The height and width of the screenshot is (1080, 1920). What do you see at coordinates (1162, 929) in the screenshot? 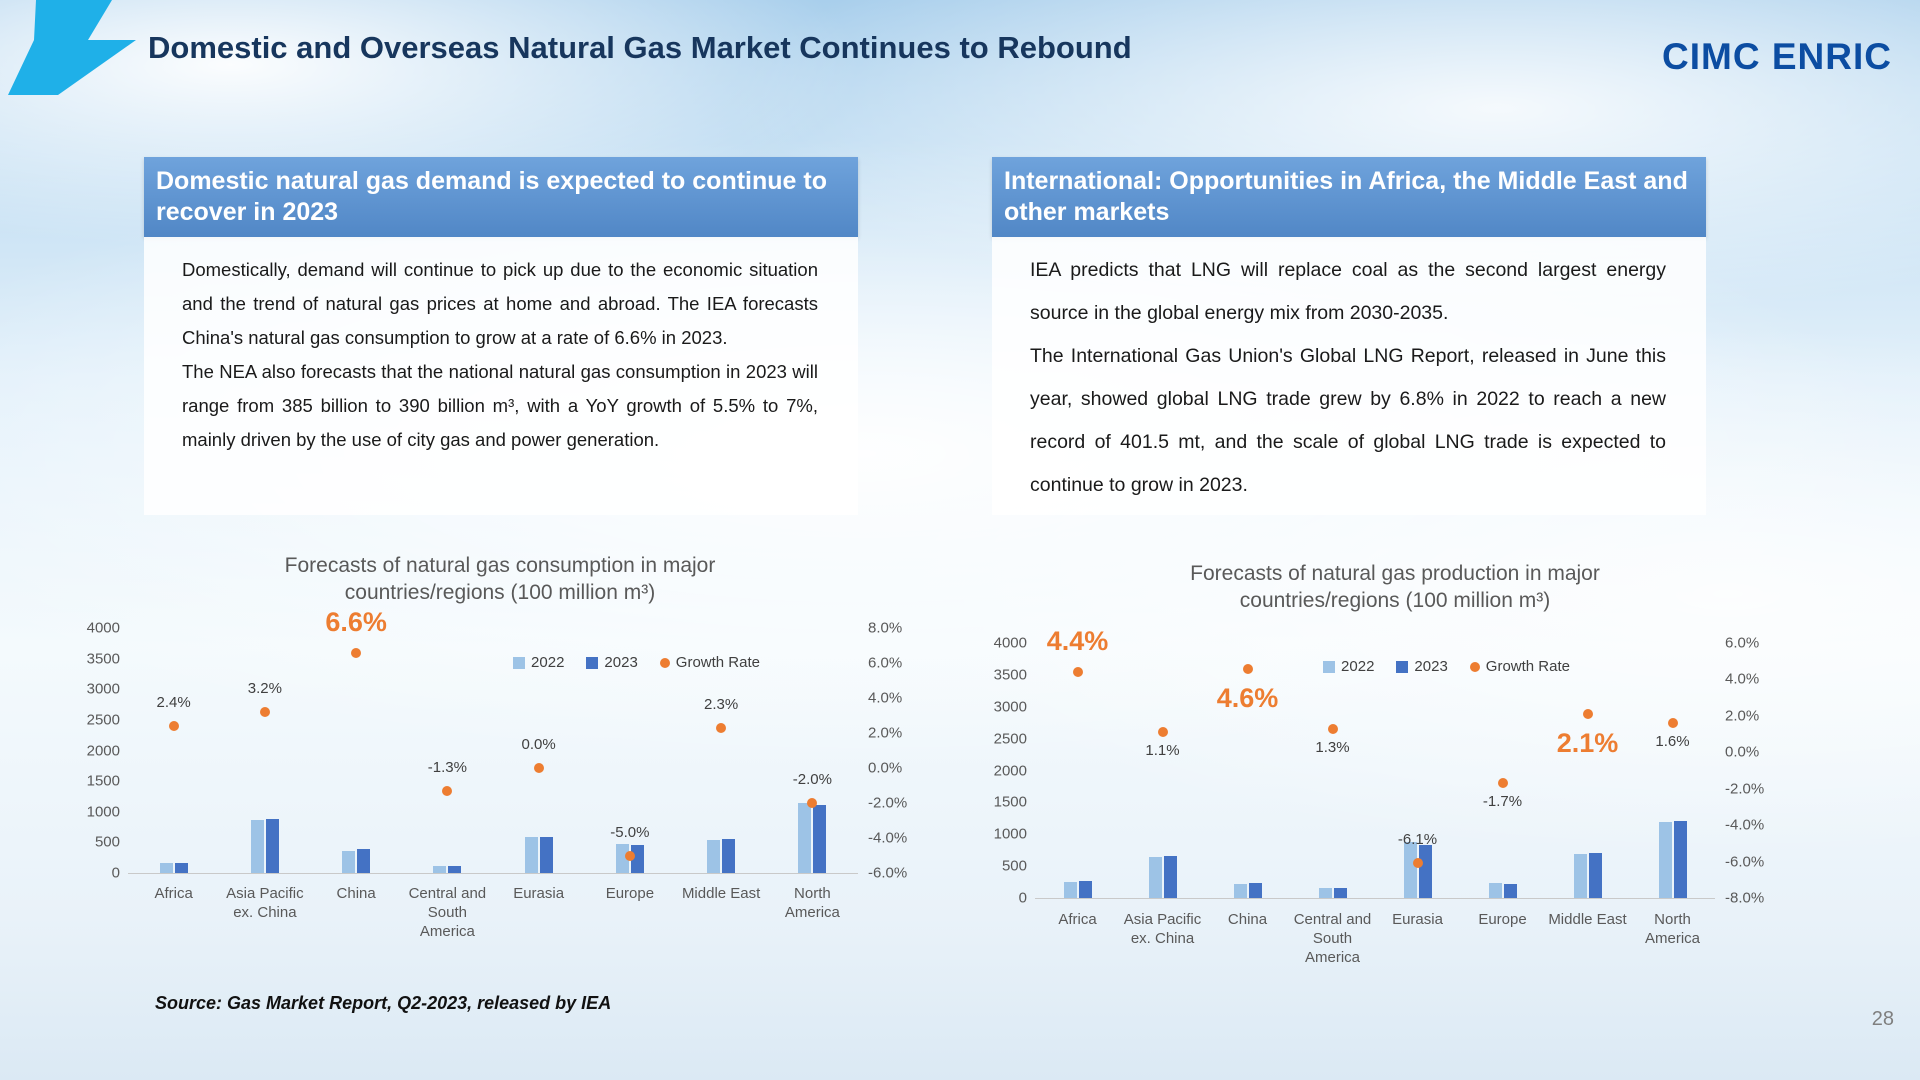
I see `category-label-1: Asia Pacific ex. China` at bounding box center [1162, 929].